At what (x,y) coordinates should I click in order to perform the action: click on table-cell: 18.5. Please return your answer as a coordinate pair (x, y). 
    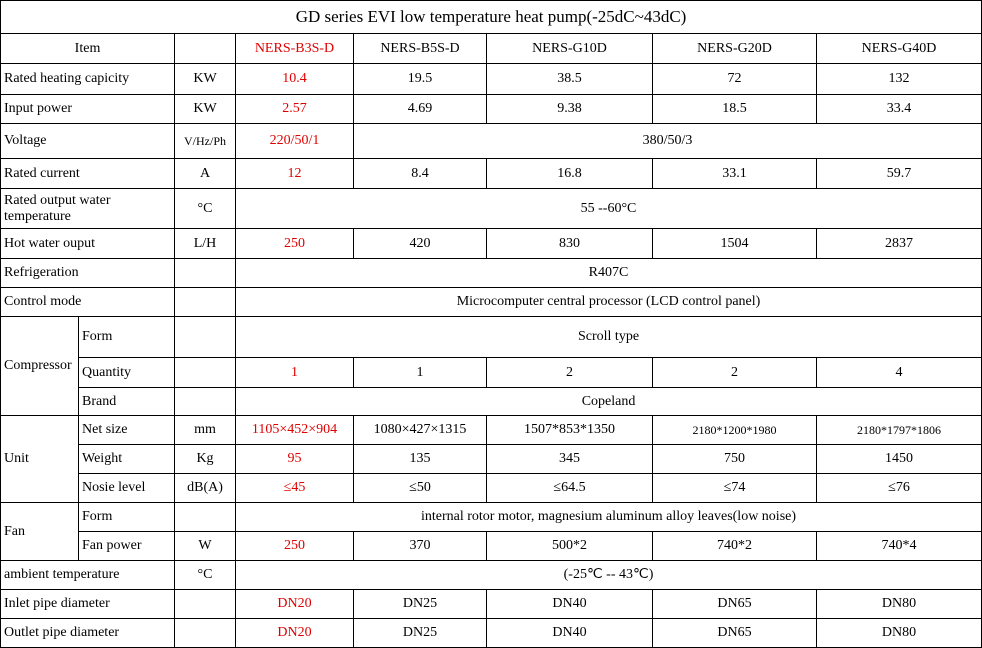
    Looking at the image, I should click on (734, 109).